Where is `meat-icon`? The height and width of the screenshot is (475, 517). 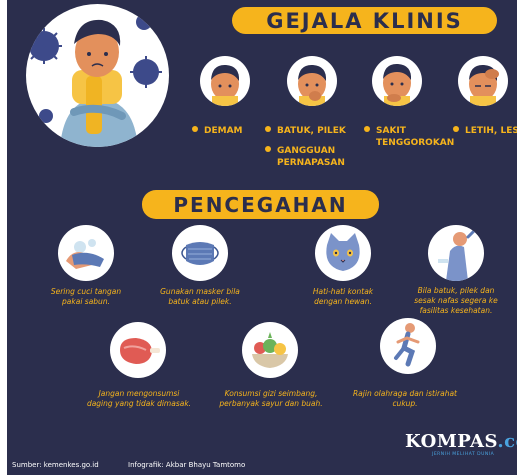
meat-icon is located at coordinates (138, 350).